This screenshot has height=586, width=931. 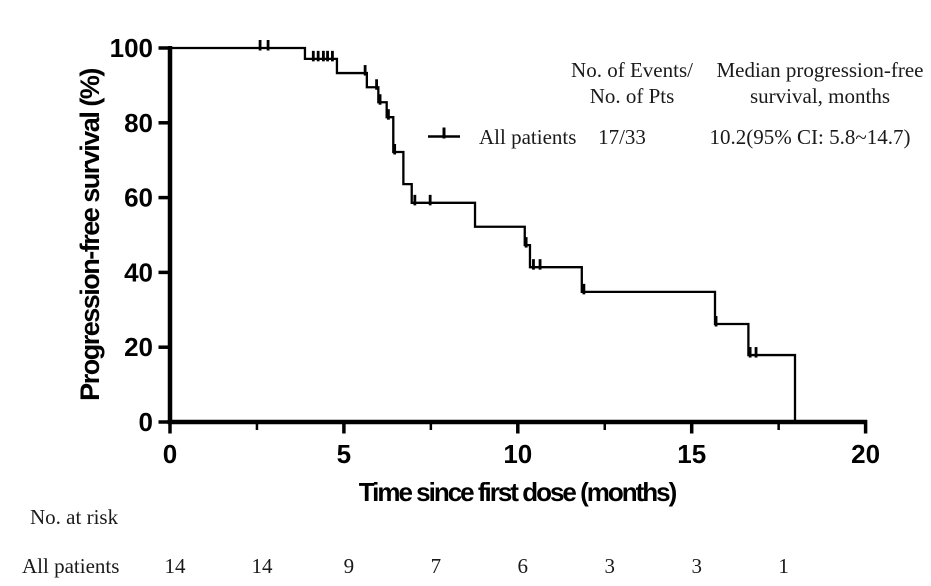 What do you see at coordinates (523, 566) in the screenshot?
I see `at-risk-count: 6` at bounding box center [523, 566].